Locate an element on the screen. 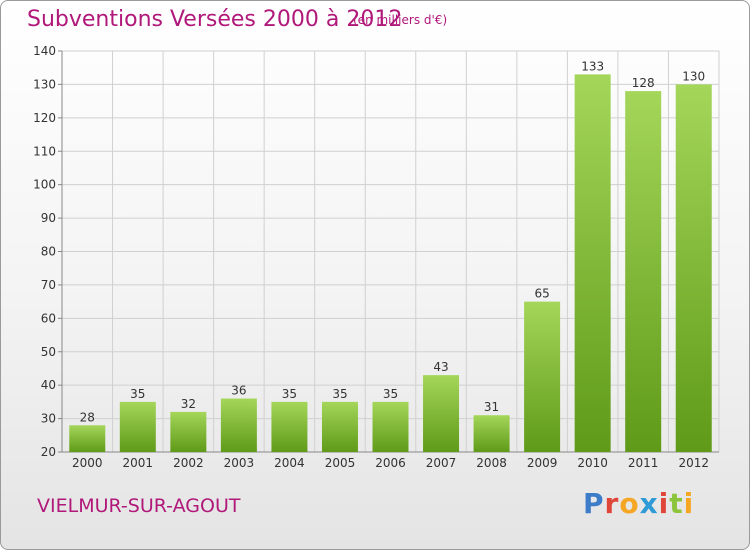 The width and height of the screenshot is (750, 550). x-tick-label: 2010 is located at coordinates (592, 463).